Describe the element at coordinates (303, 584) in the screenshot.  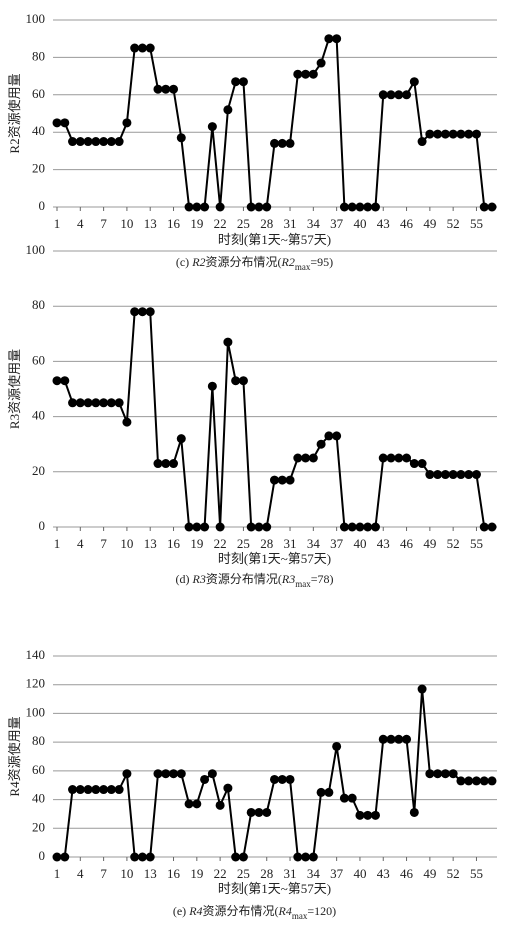
I see `caption-part: max` at that location.